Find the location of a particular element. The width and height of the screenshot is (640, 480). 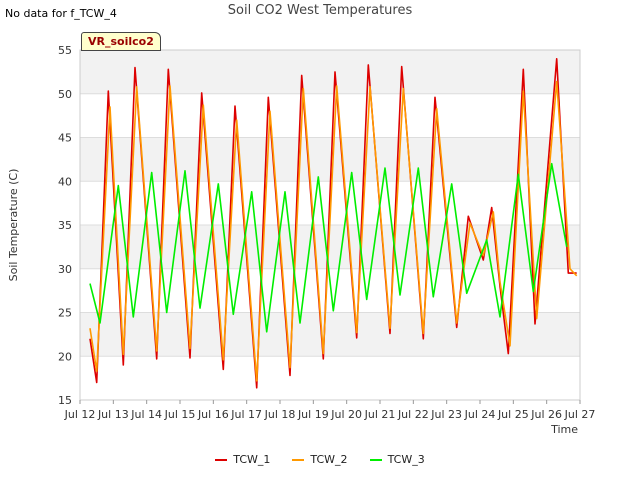

legend-item-tcw3: TCW_3 is located at coordinates (397, 459).